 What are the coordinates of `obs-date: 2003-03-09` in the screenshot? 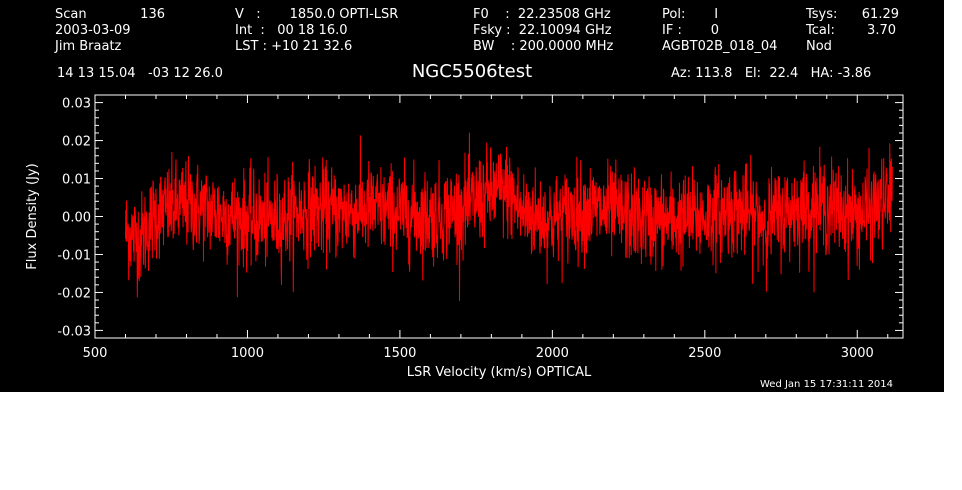 It's located at (93, 30).